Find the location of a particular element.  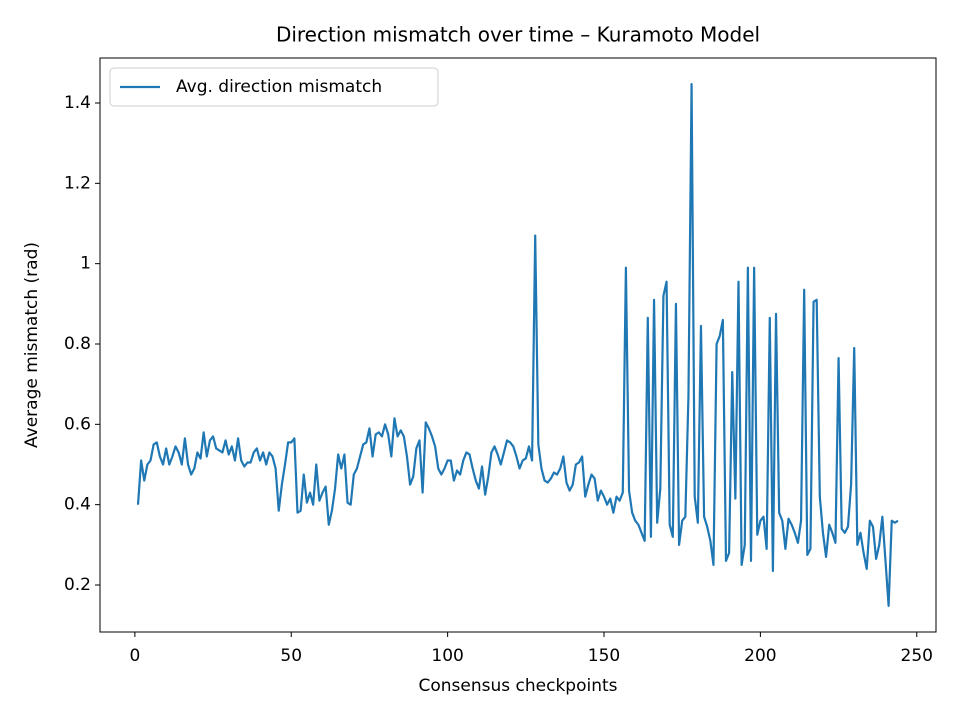

x-tick-label: 200 is located at coordinates (760, 656).